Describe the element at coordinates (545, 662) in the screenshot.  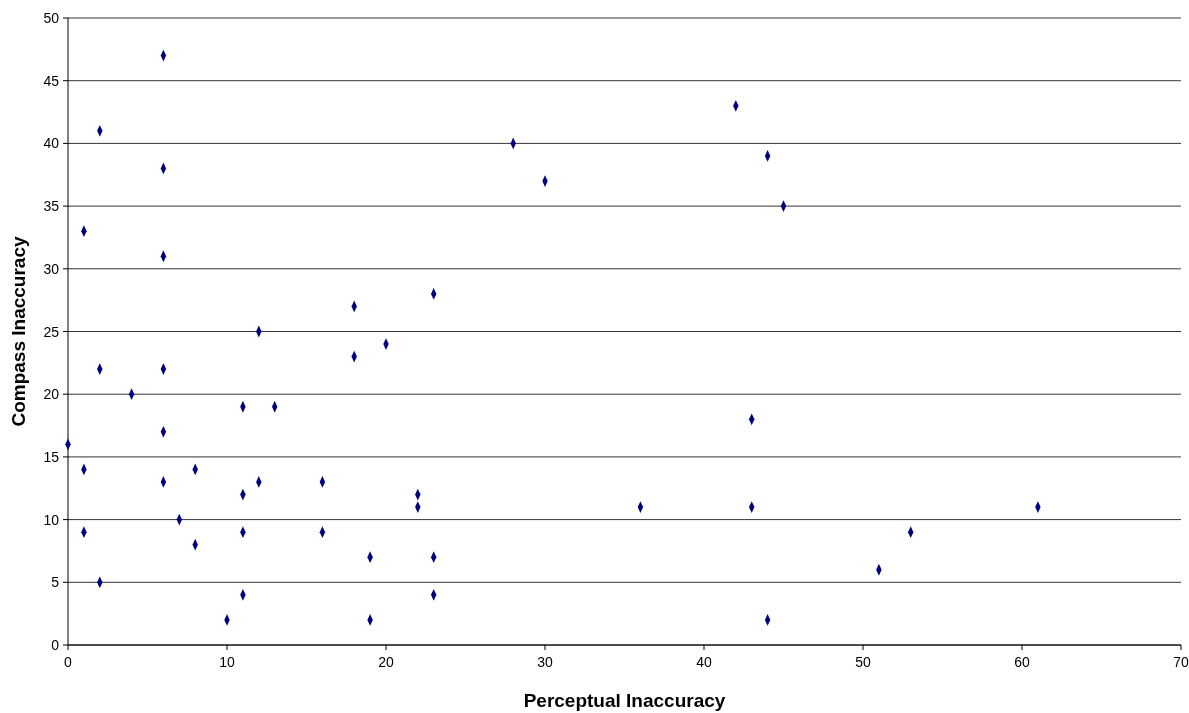
I see `x-tick-label: 30` at that location.